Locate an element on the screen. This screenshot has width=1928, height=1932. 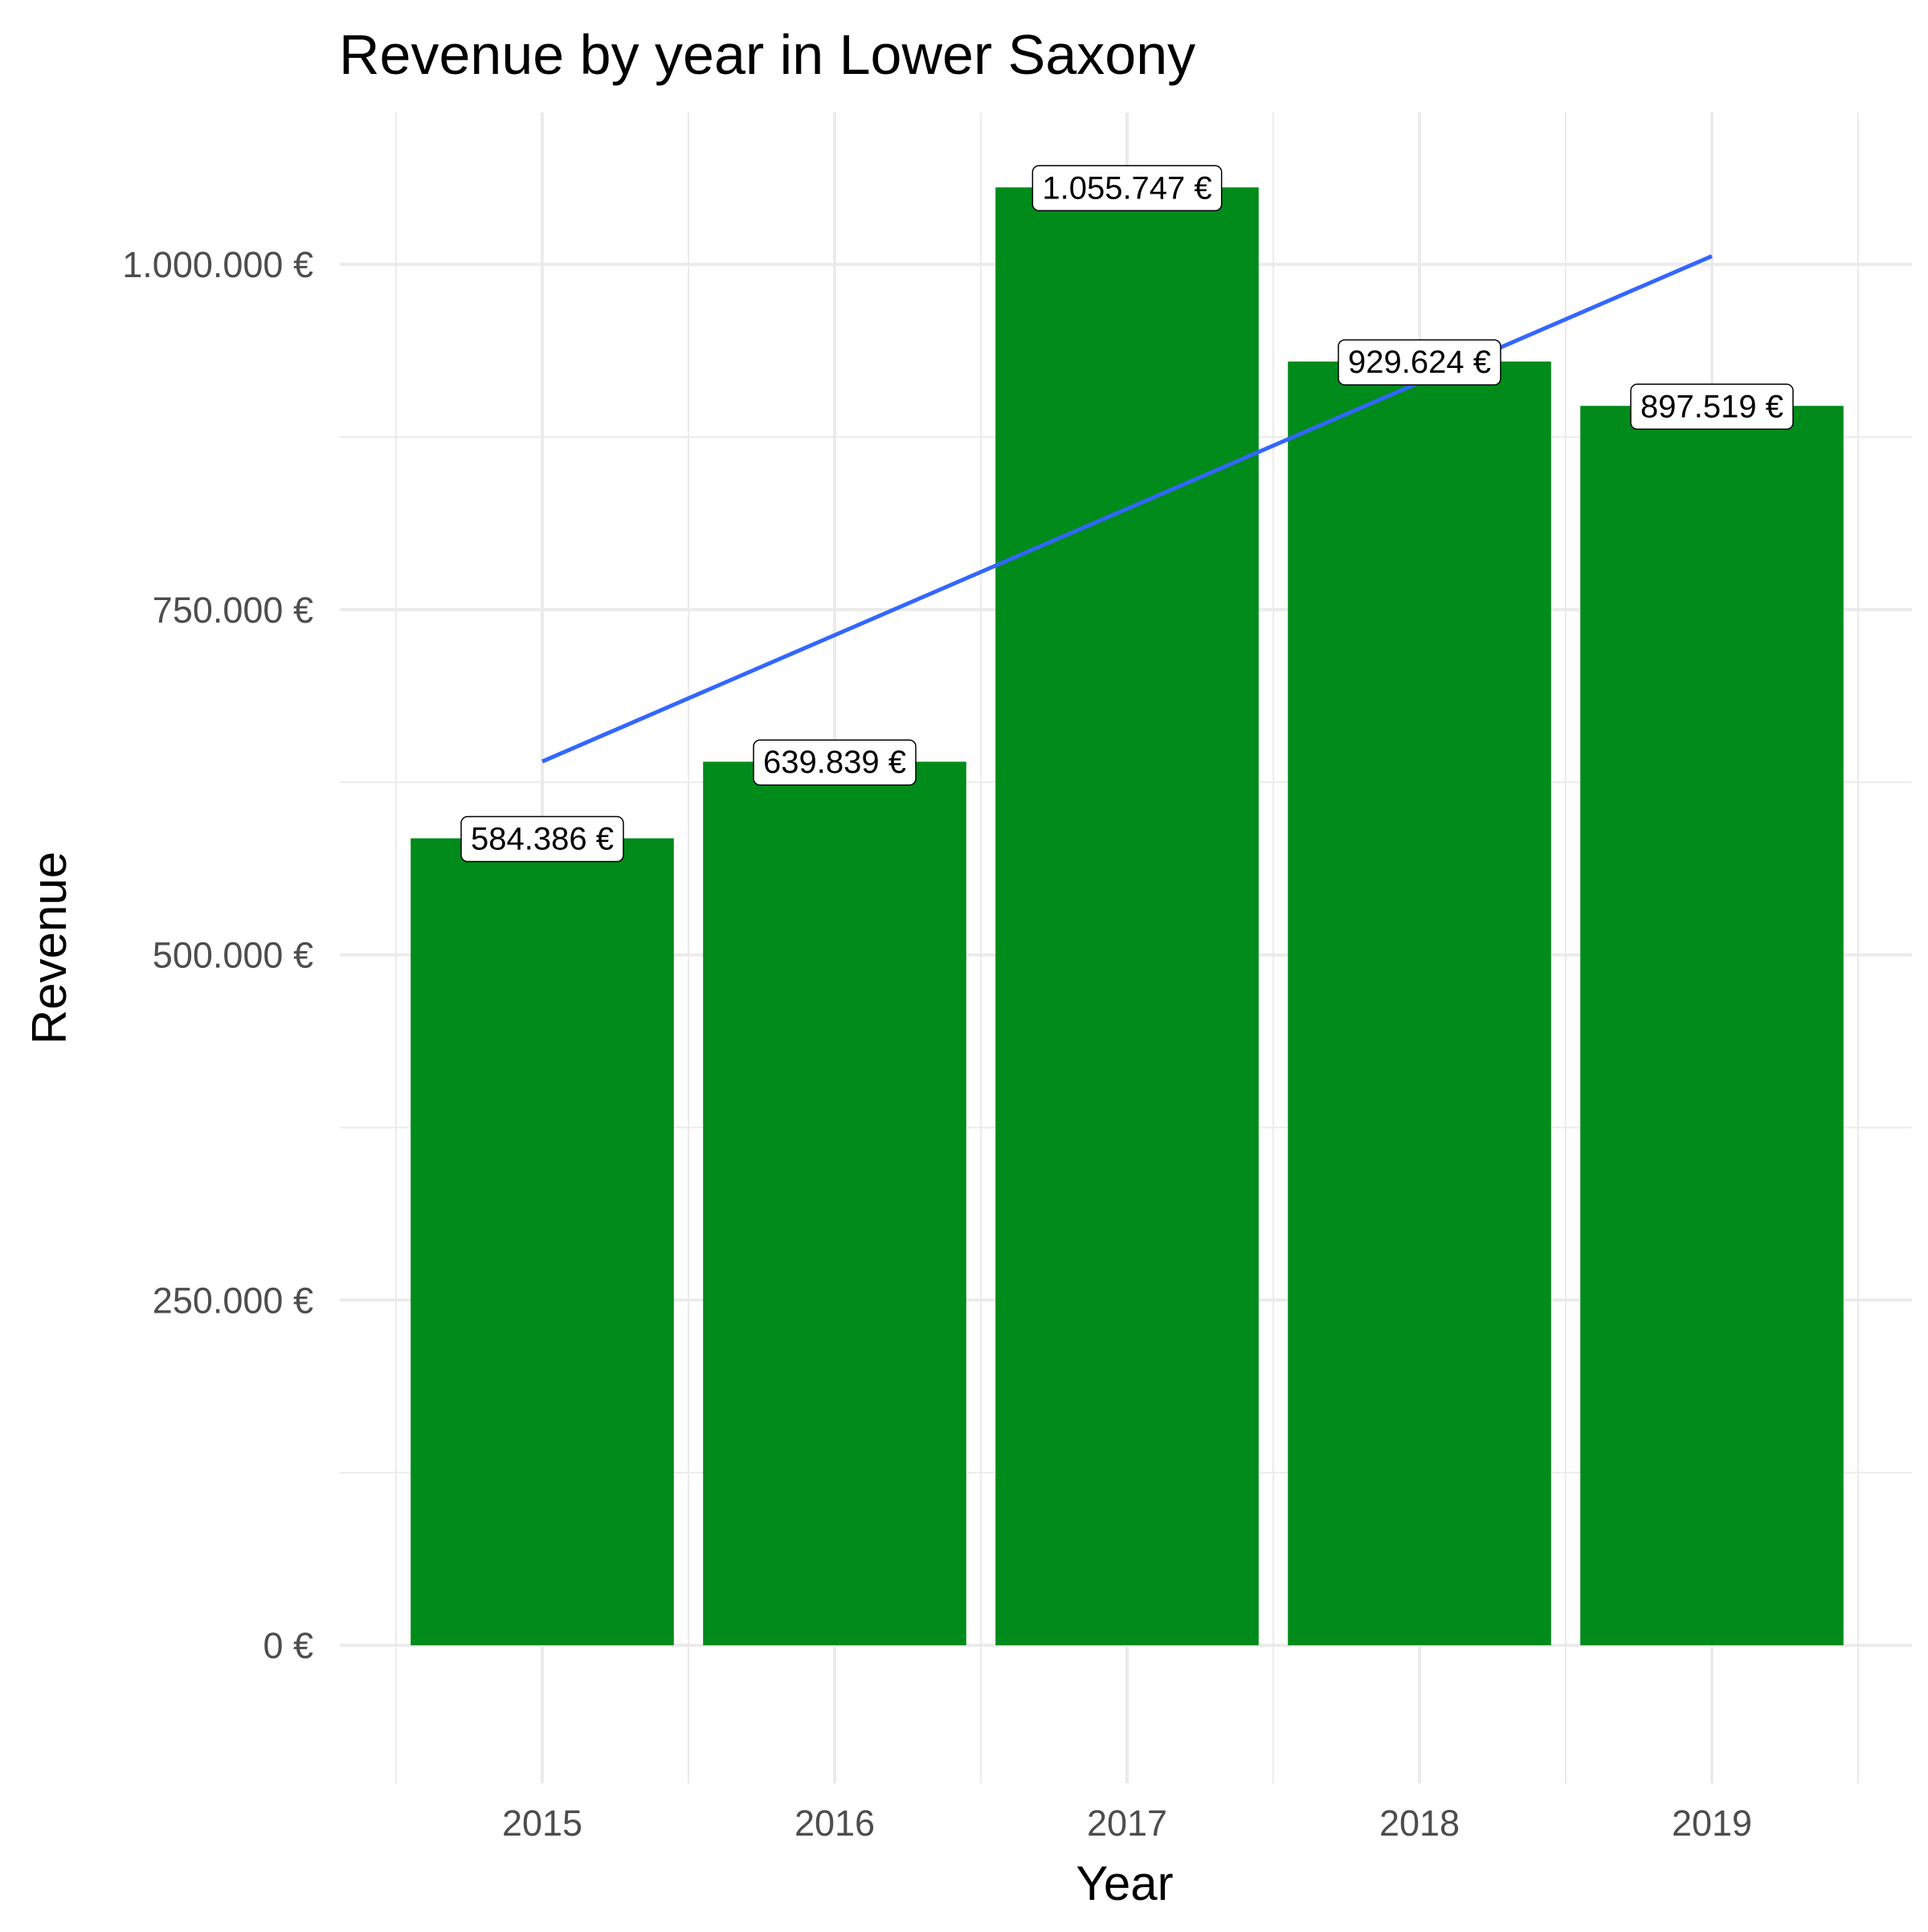
y-tick-label: 250.000 € is located at coordinates (233, 1301).